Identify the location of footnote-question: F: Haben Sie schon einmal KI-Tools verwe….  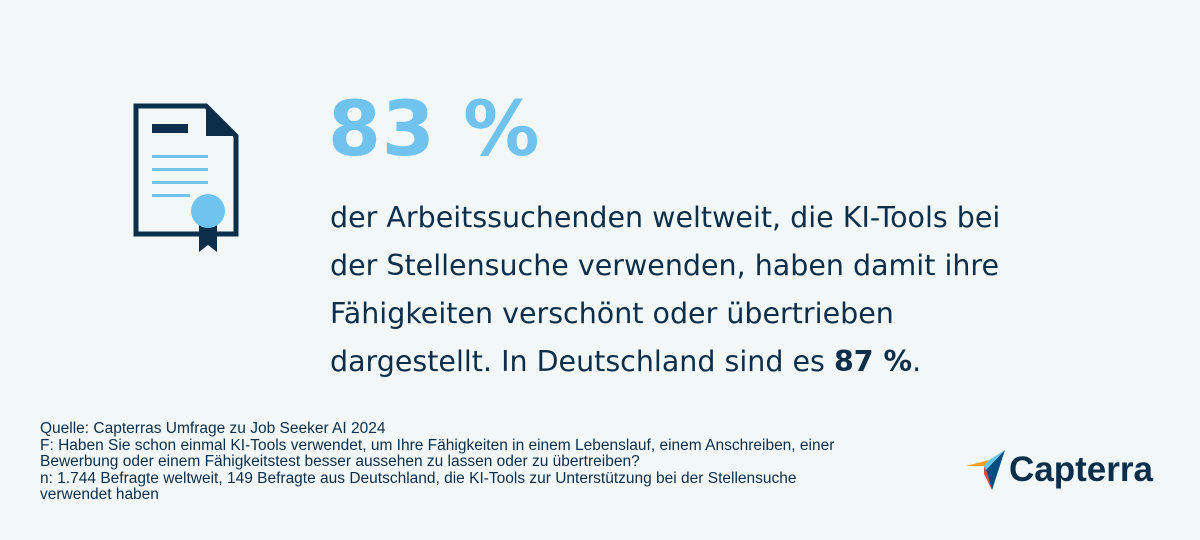
(437, 445).